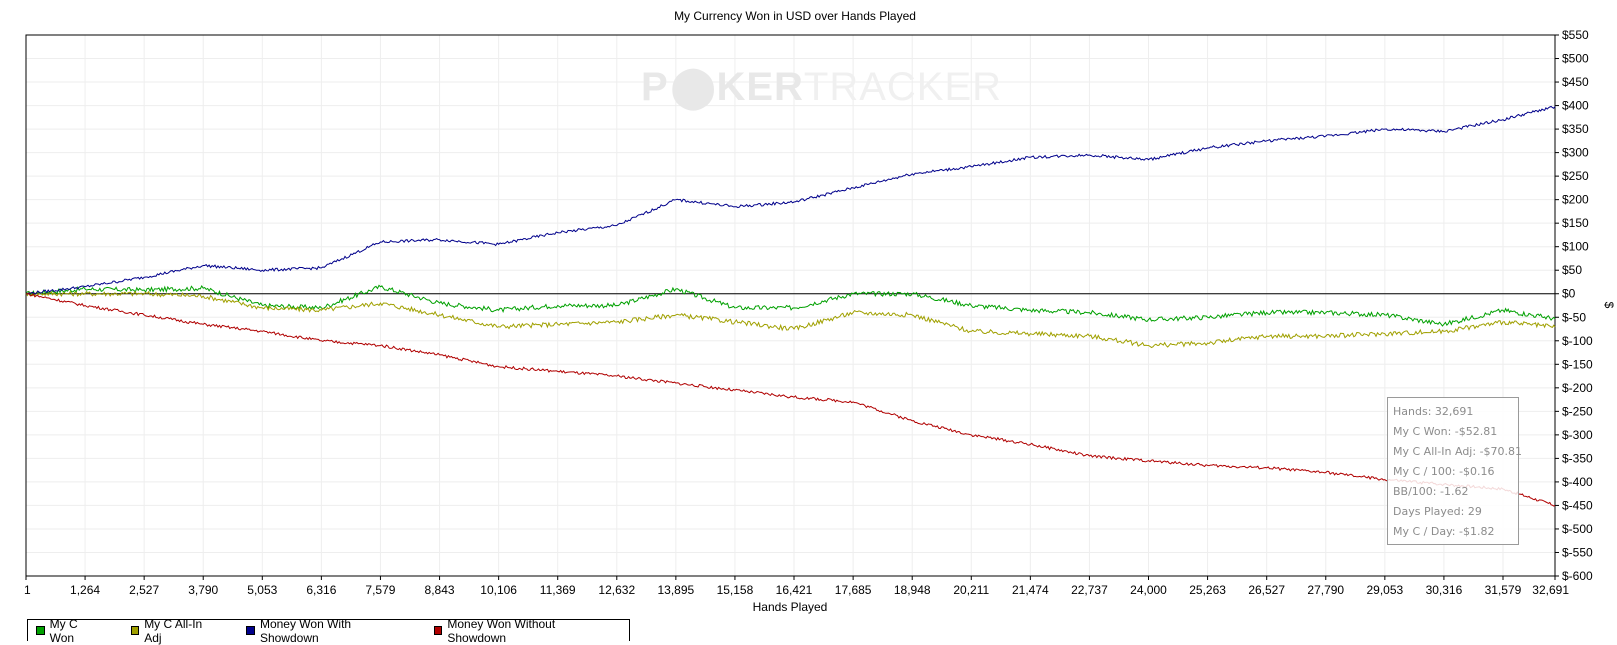  Describe the element at coordinates (971, 590) in the screenshot. I see `x-tick-label: 20,211` at that location.